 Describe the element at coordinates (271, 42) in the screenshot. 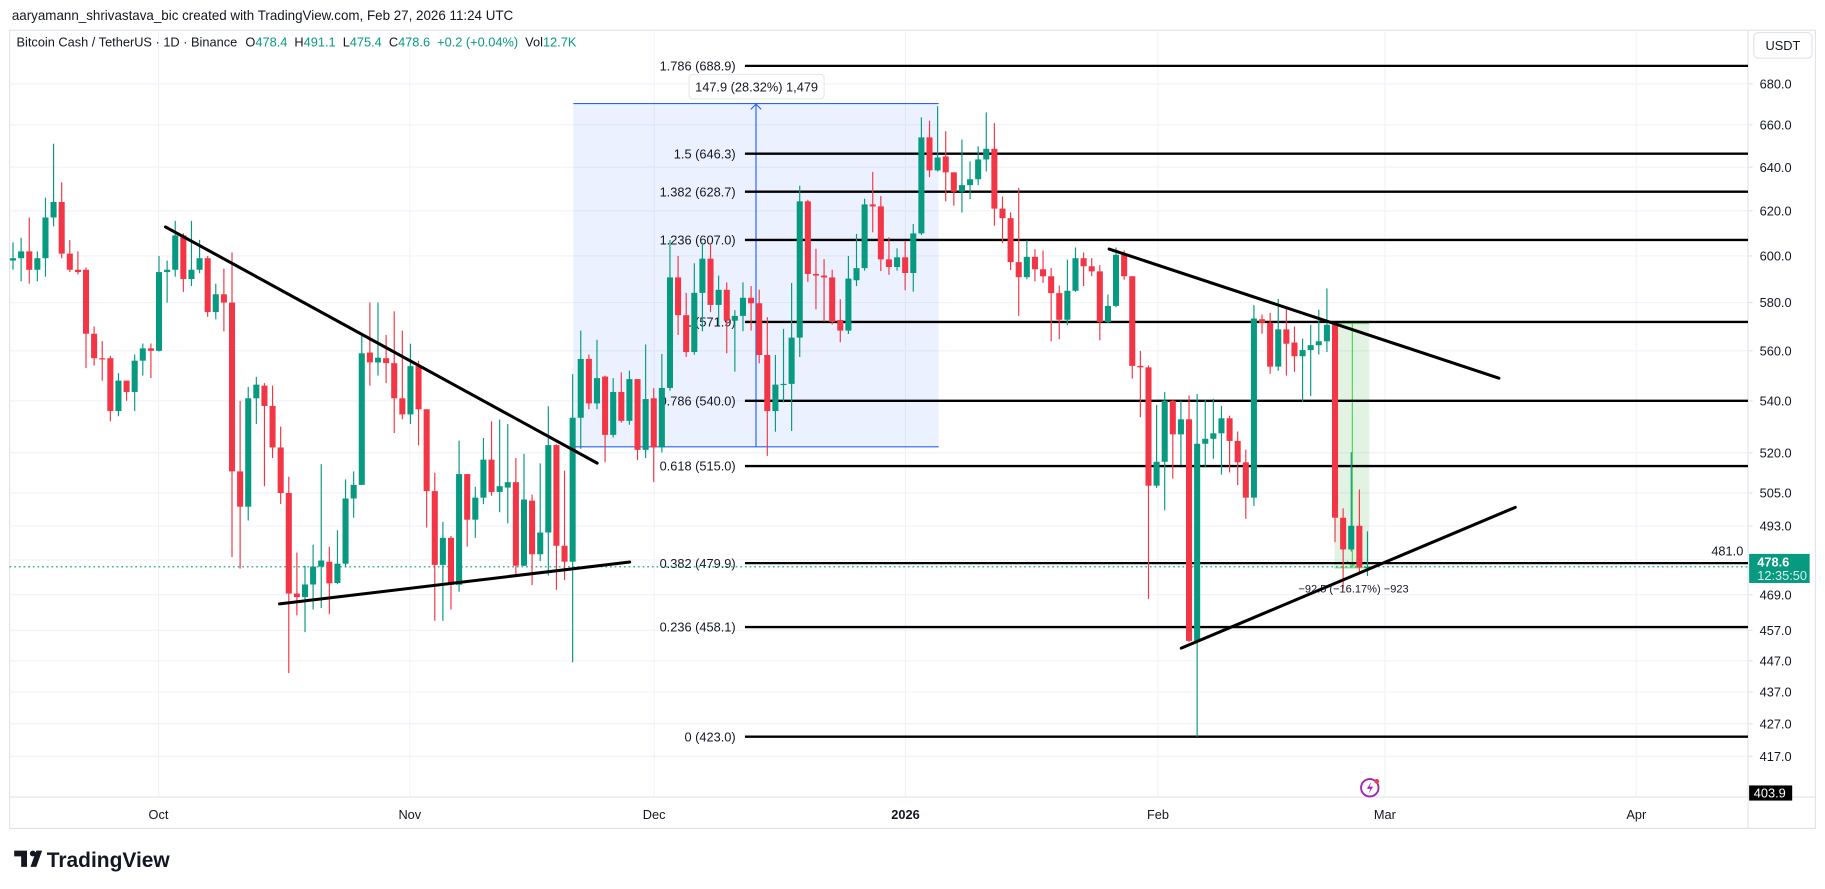

I see `open-value: 478.4` at that location.